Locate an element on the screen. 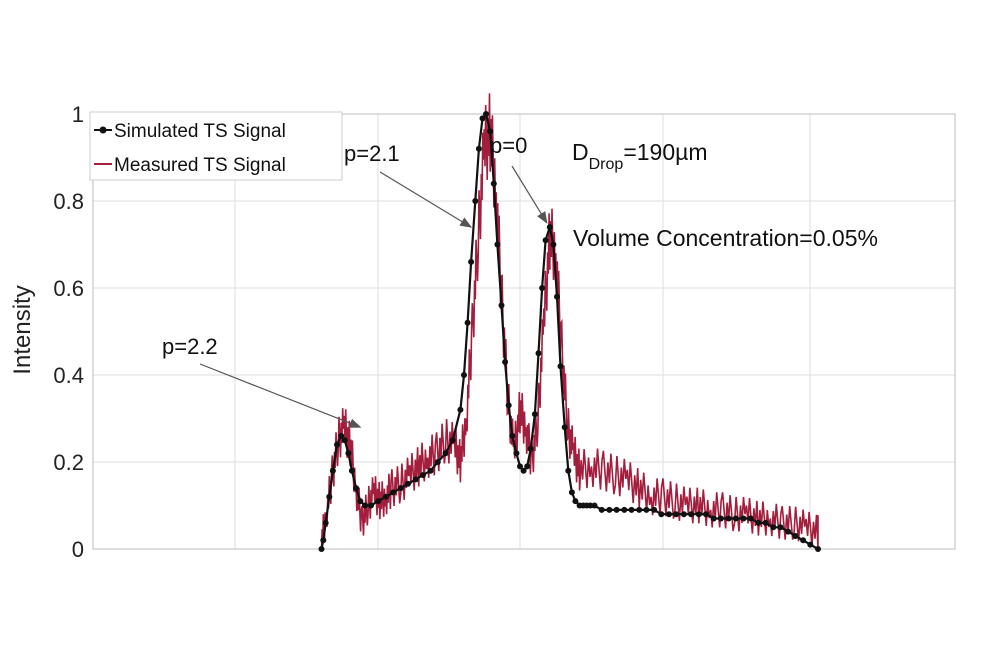  legend-box is located at coordinates (216, 146).